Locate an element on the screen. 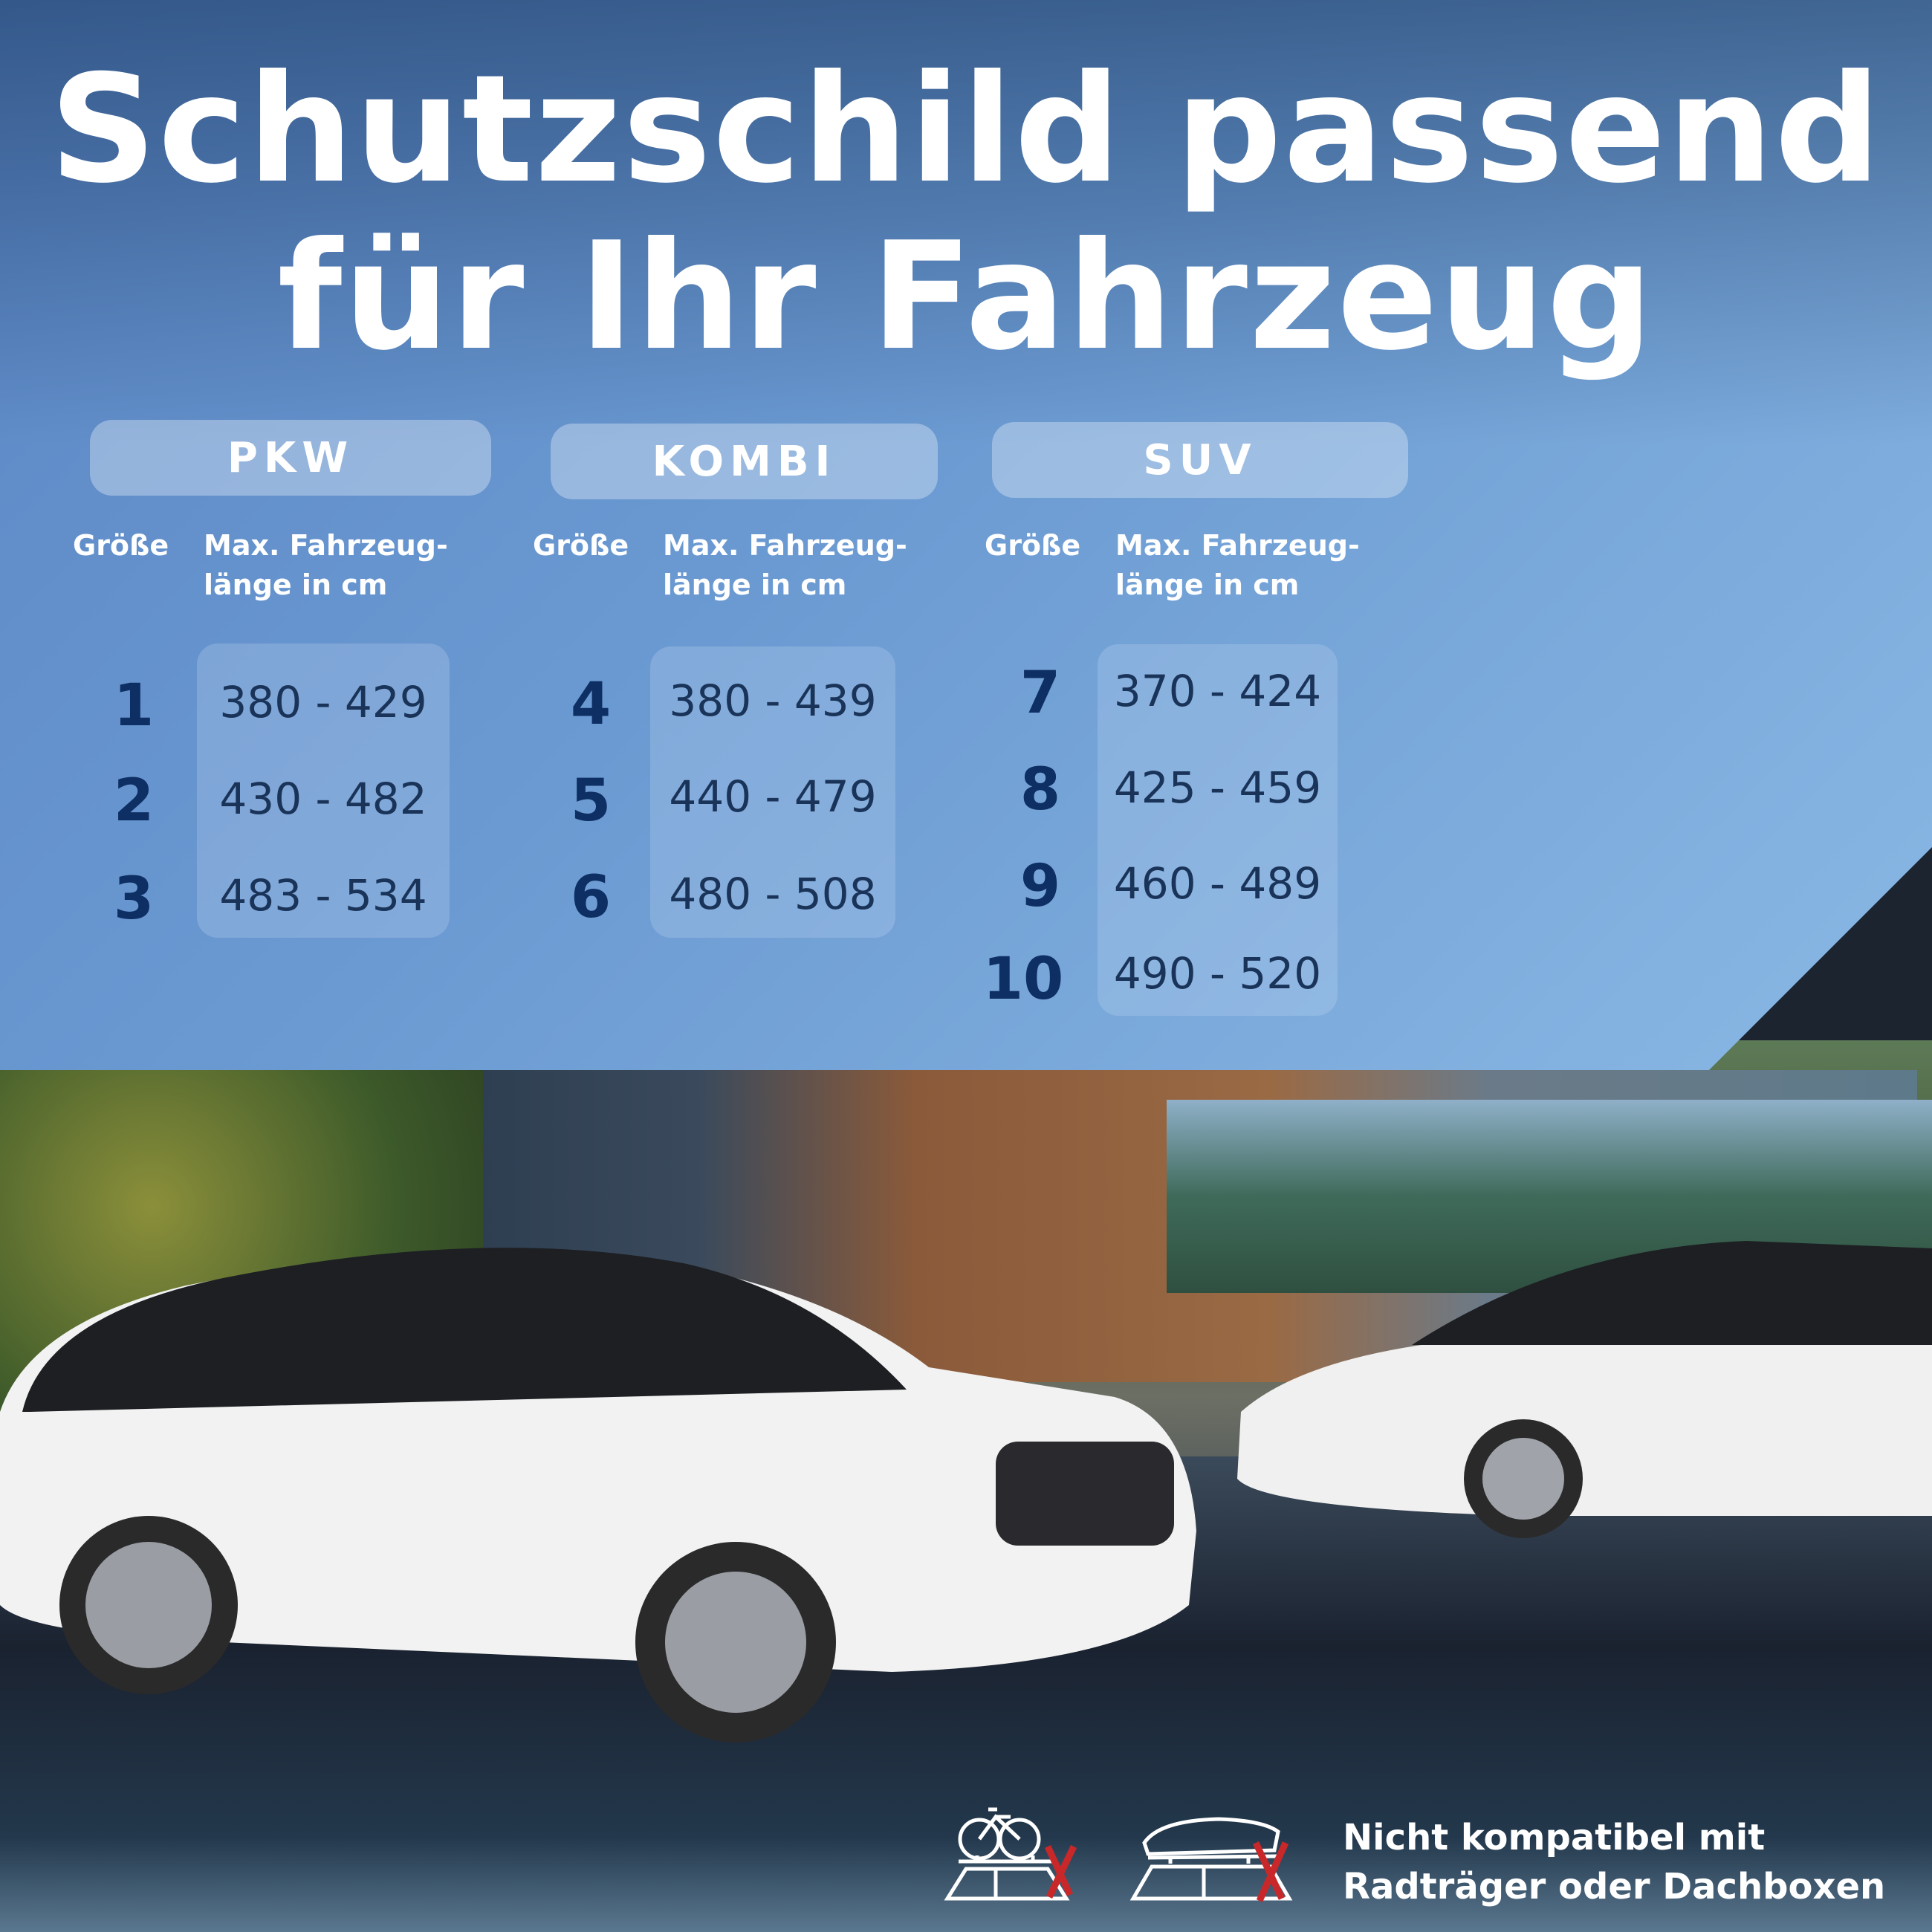  category-pkw: PKW is located at coordinates (290, 458).